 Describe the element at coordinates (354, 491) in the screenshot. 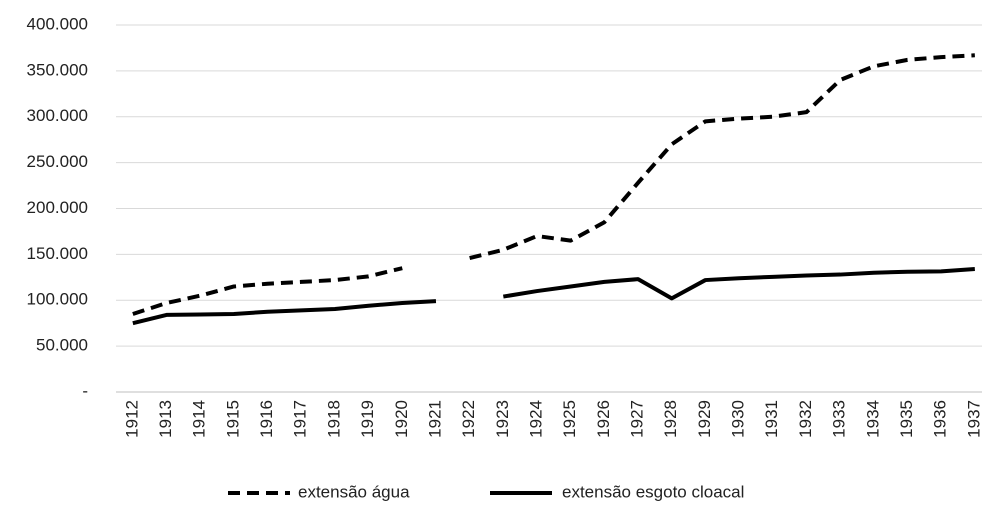

I see `legend-label: extensão água` at that location.